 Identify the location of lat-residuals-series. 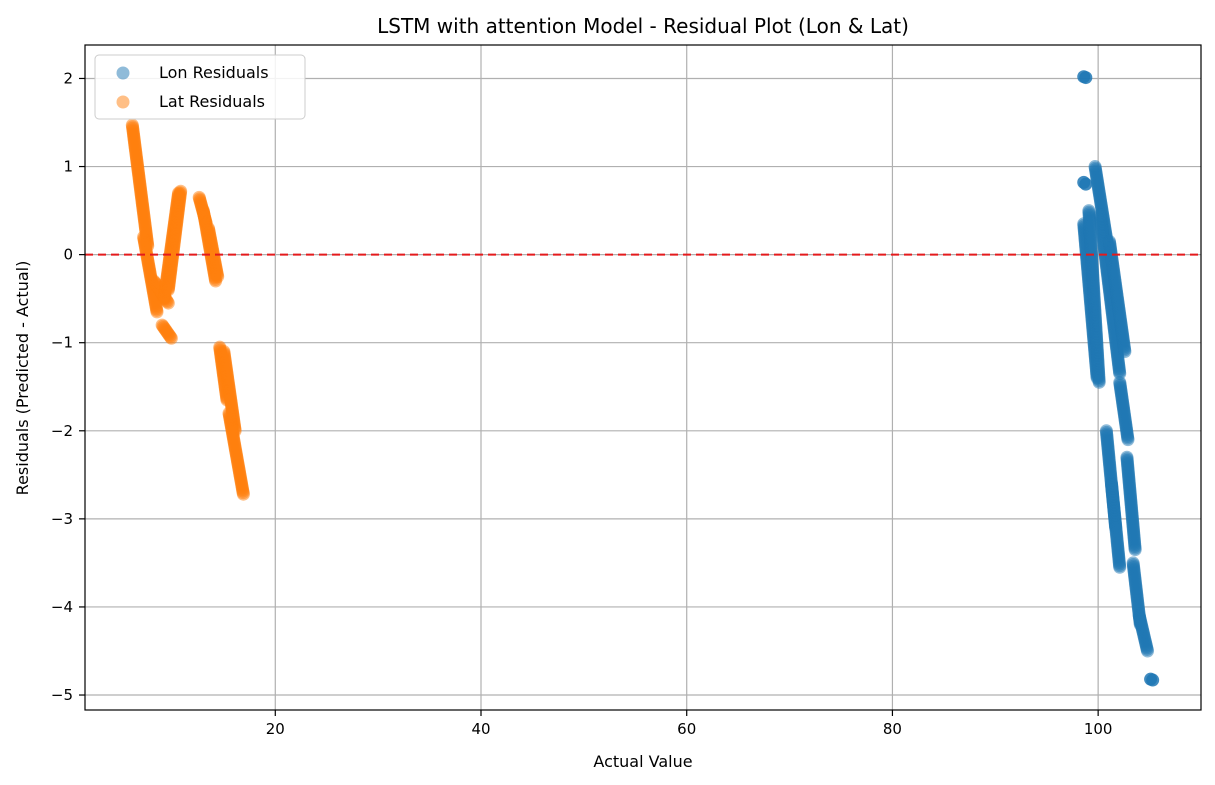
(187, 309).